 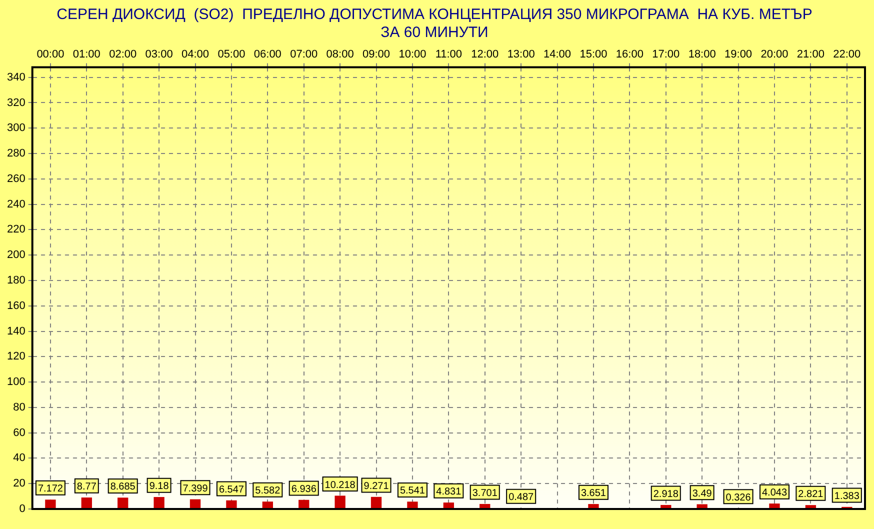 I want to click on y-tick-label: 180, so click(x=16, y=280).